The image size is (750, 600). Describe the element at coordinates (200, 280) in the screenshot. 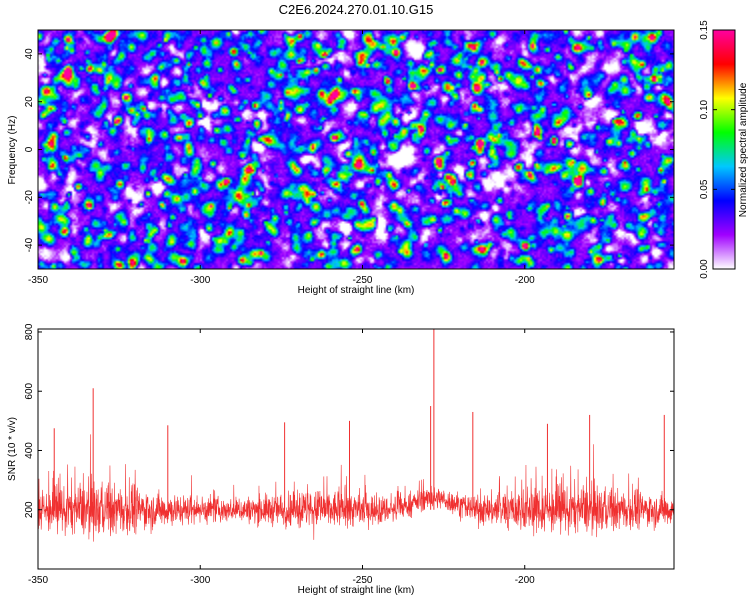

I see `heatmap-x-tick-label: -300` at that location.